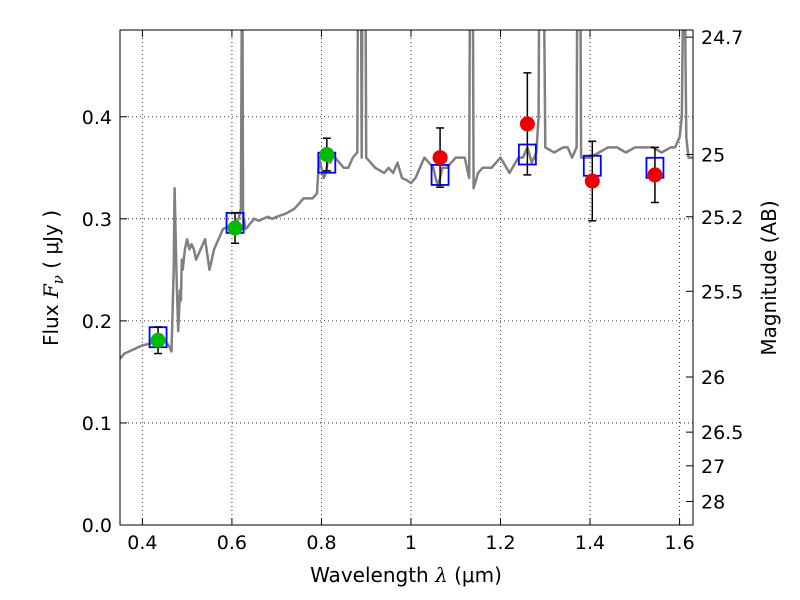 This screenshot has width=800, height=600. What do you see at coordinates (722, 433) in the screenshot?
I see `y2-tick-label: 26.5` at bounding box center [722, 433].